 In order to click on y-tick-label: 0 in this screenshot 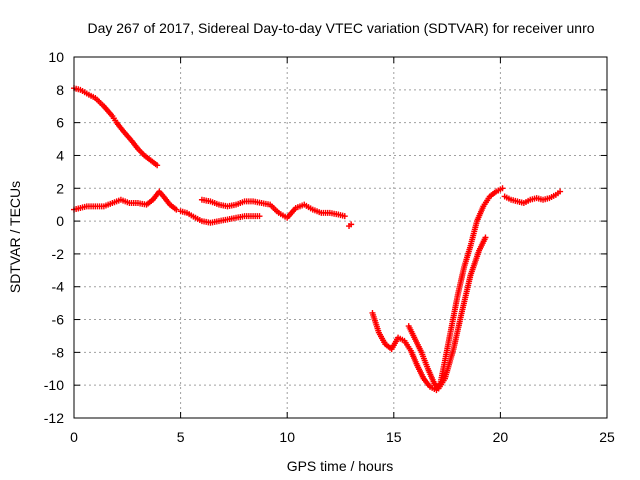, I will do `click(60, 221)`.